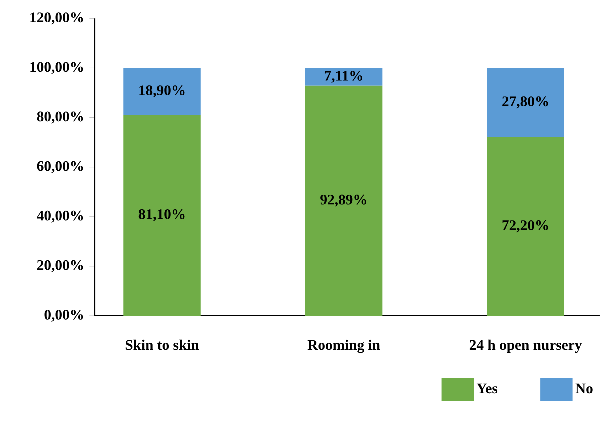 The height and width of the screenshot is (421, 600). I want to click on x-tick-label: Rooming in, so click(344, 347).